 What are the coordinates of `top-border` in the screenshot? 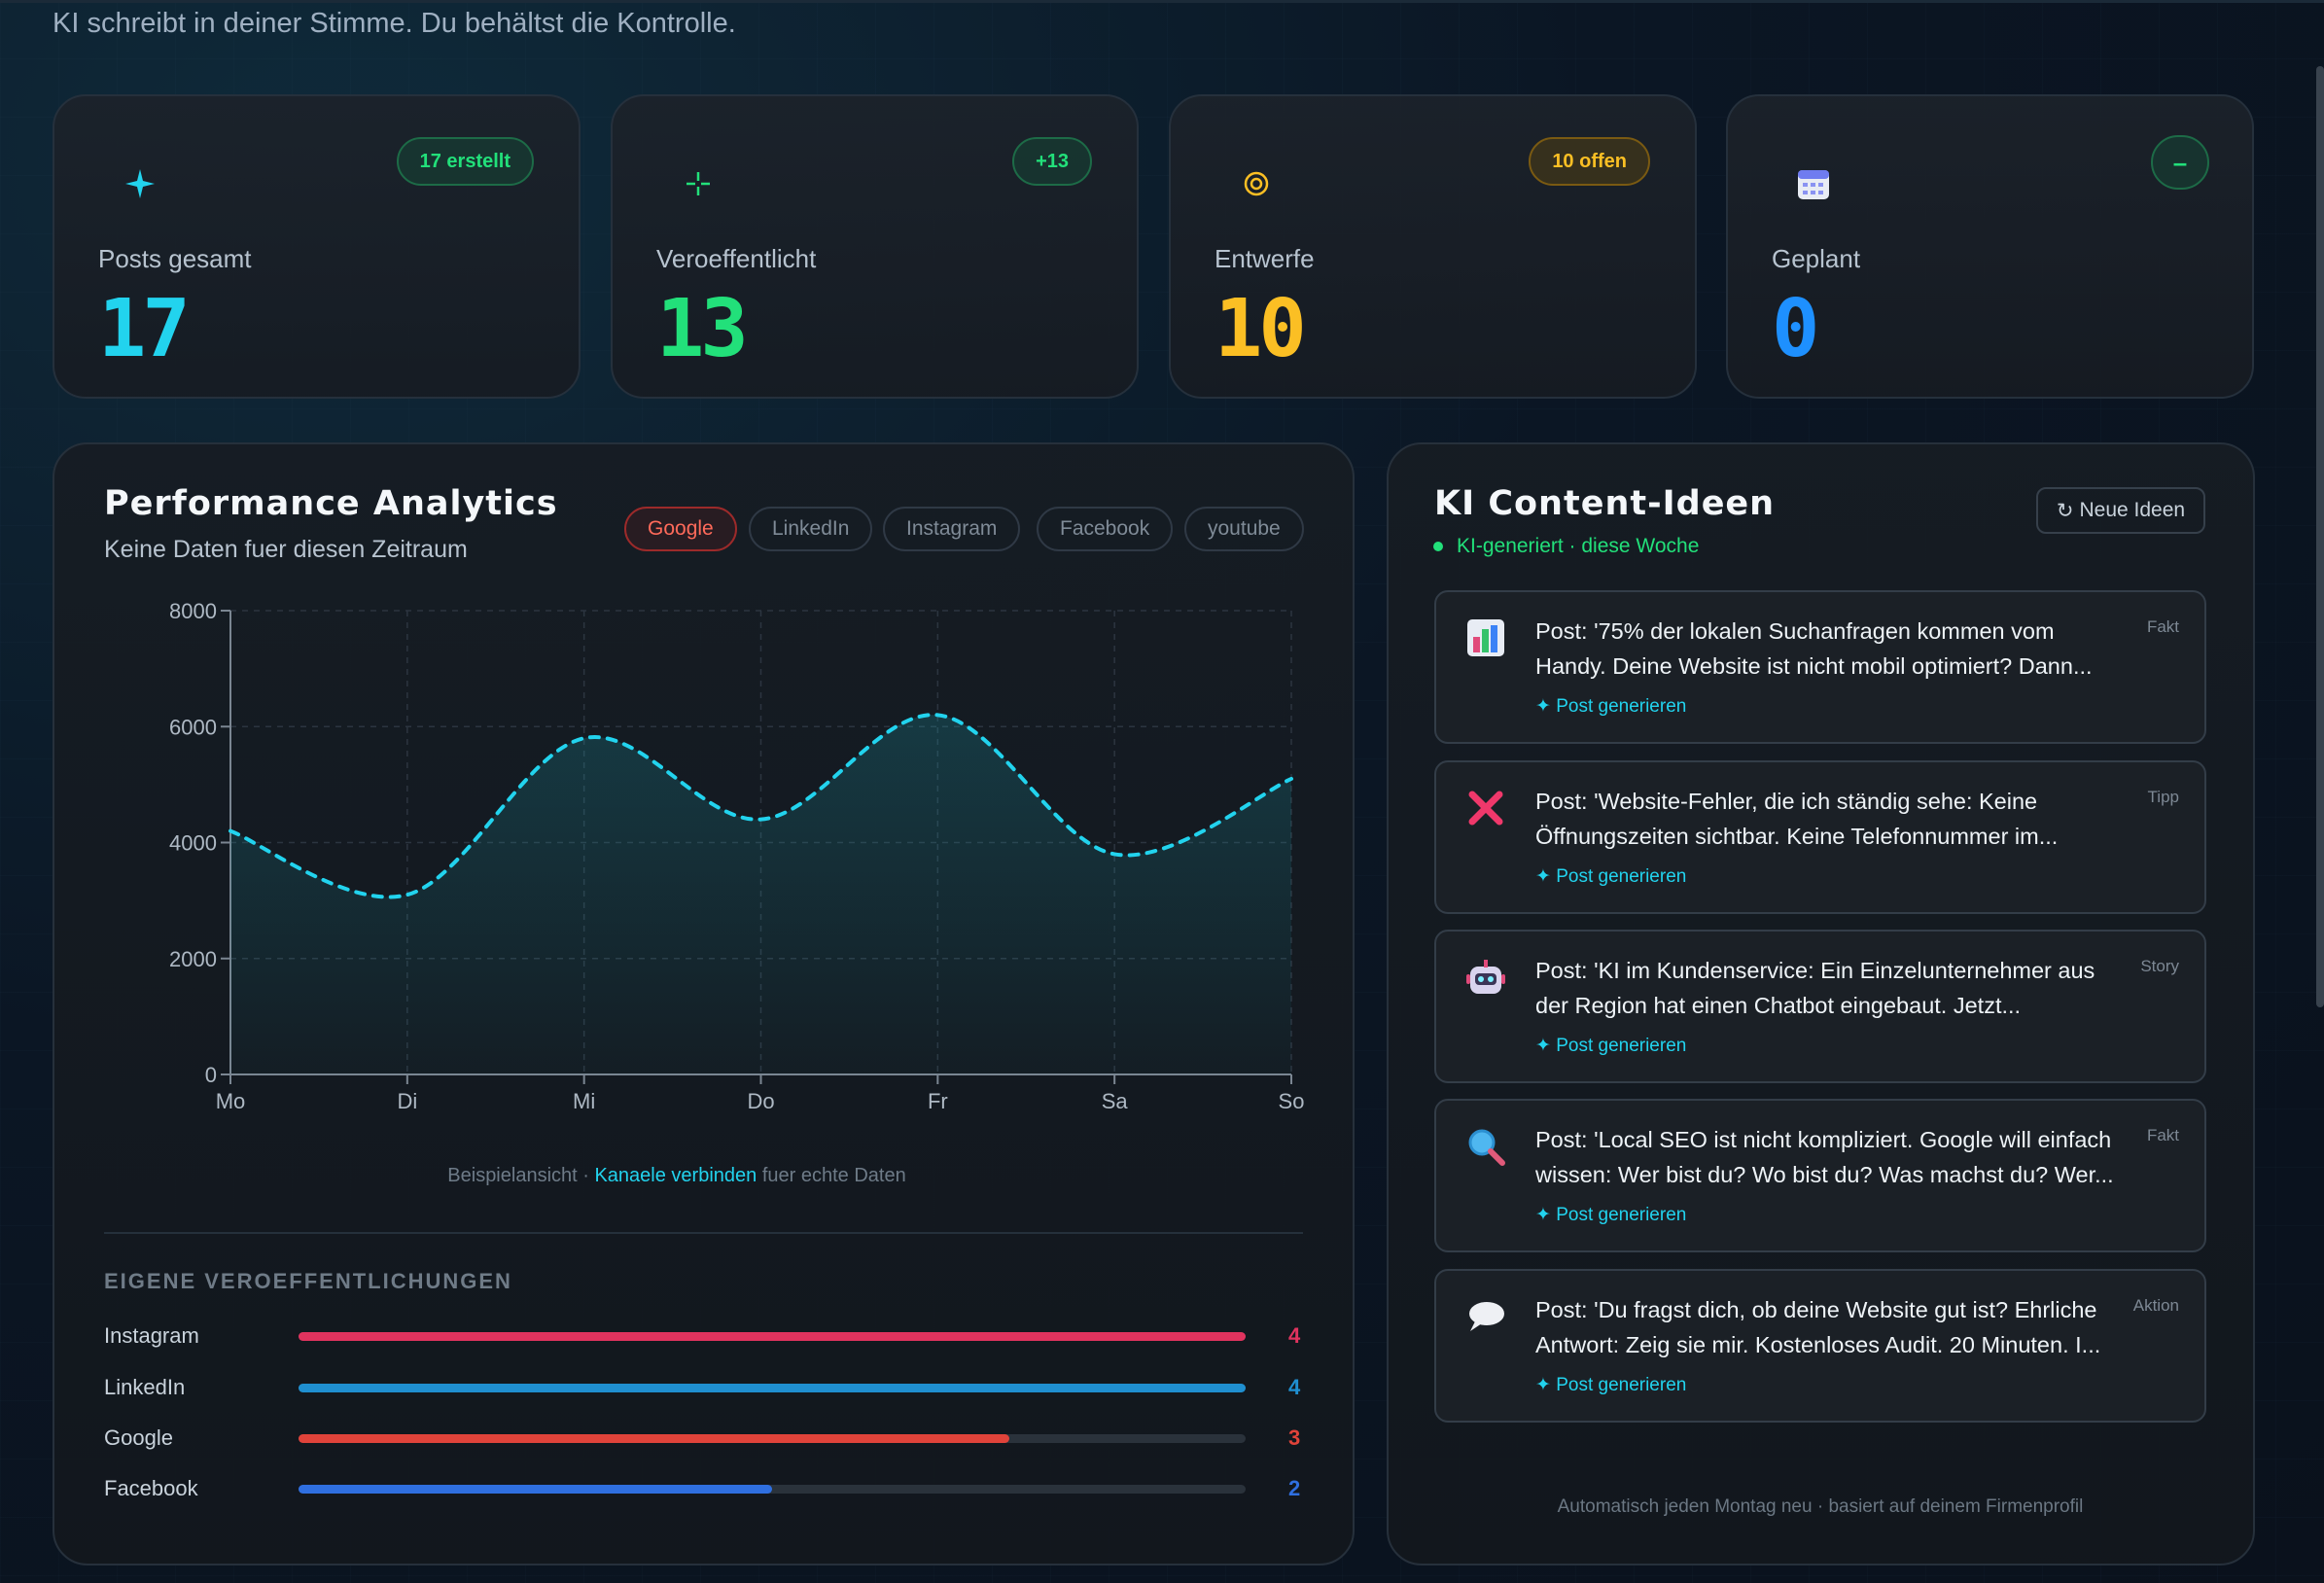 It's located at (1162, 1).